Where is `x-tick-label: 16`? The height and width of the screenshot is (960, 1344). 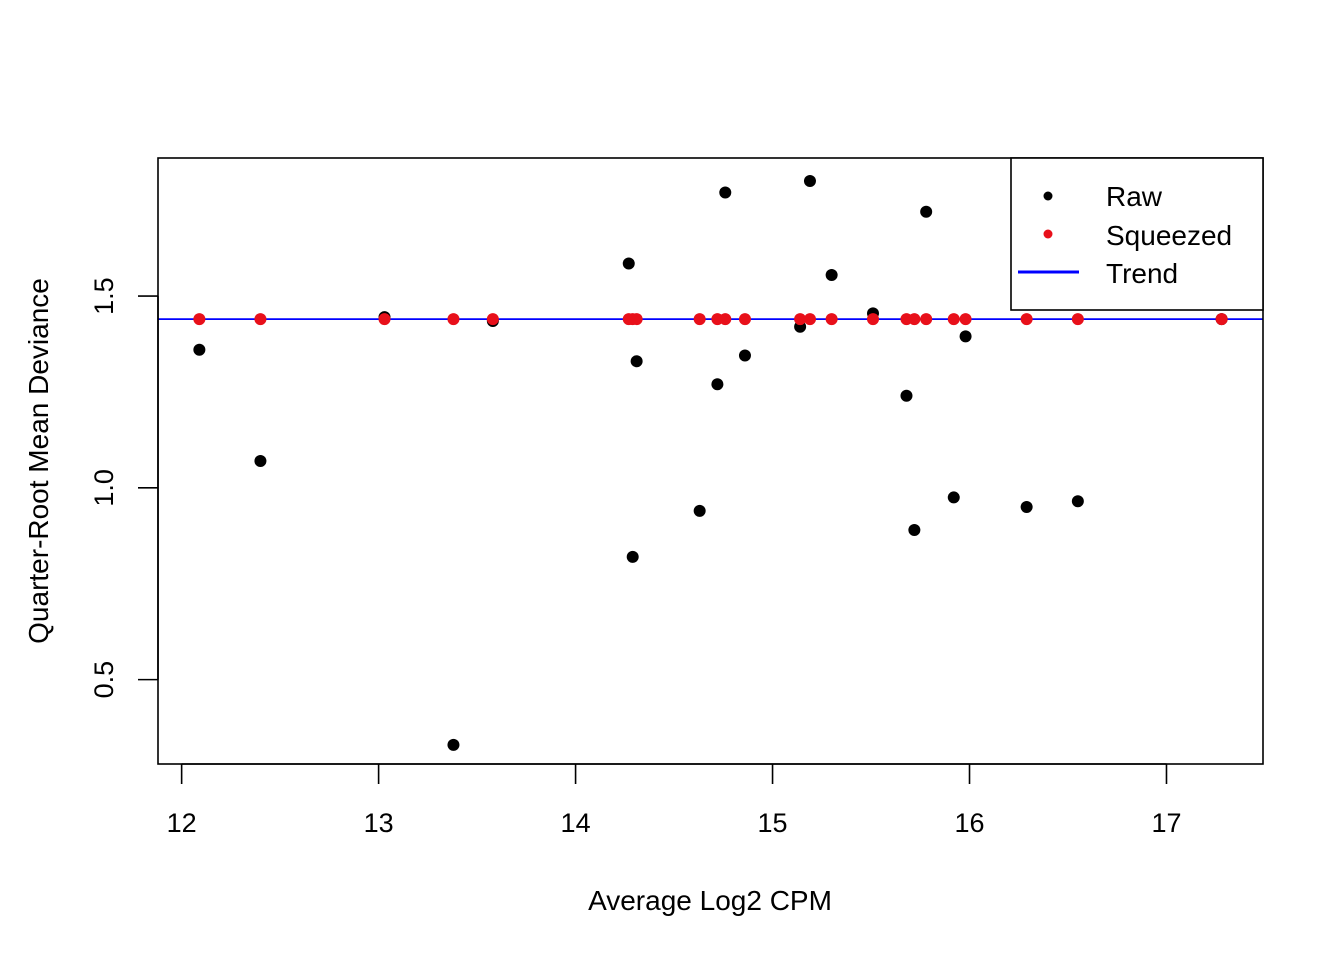
x-tick-label: 16 is located at coordinates (969, 823).